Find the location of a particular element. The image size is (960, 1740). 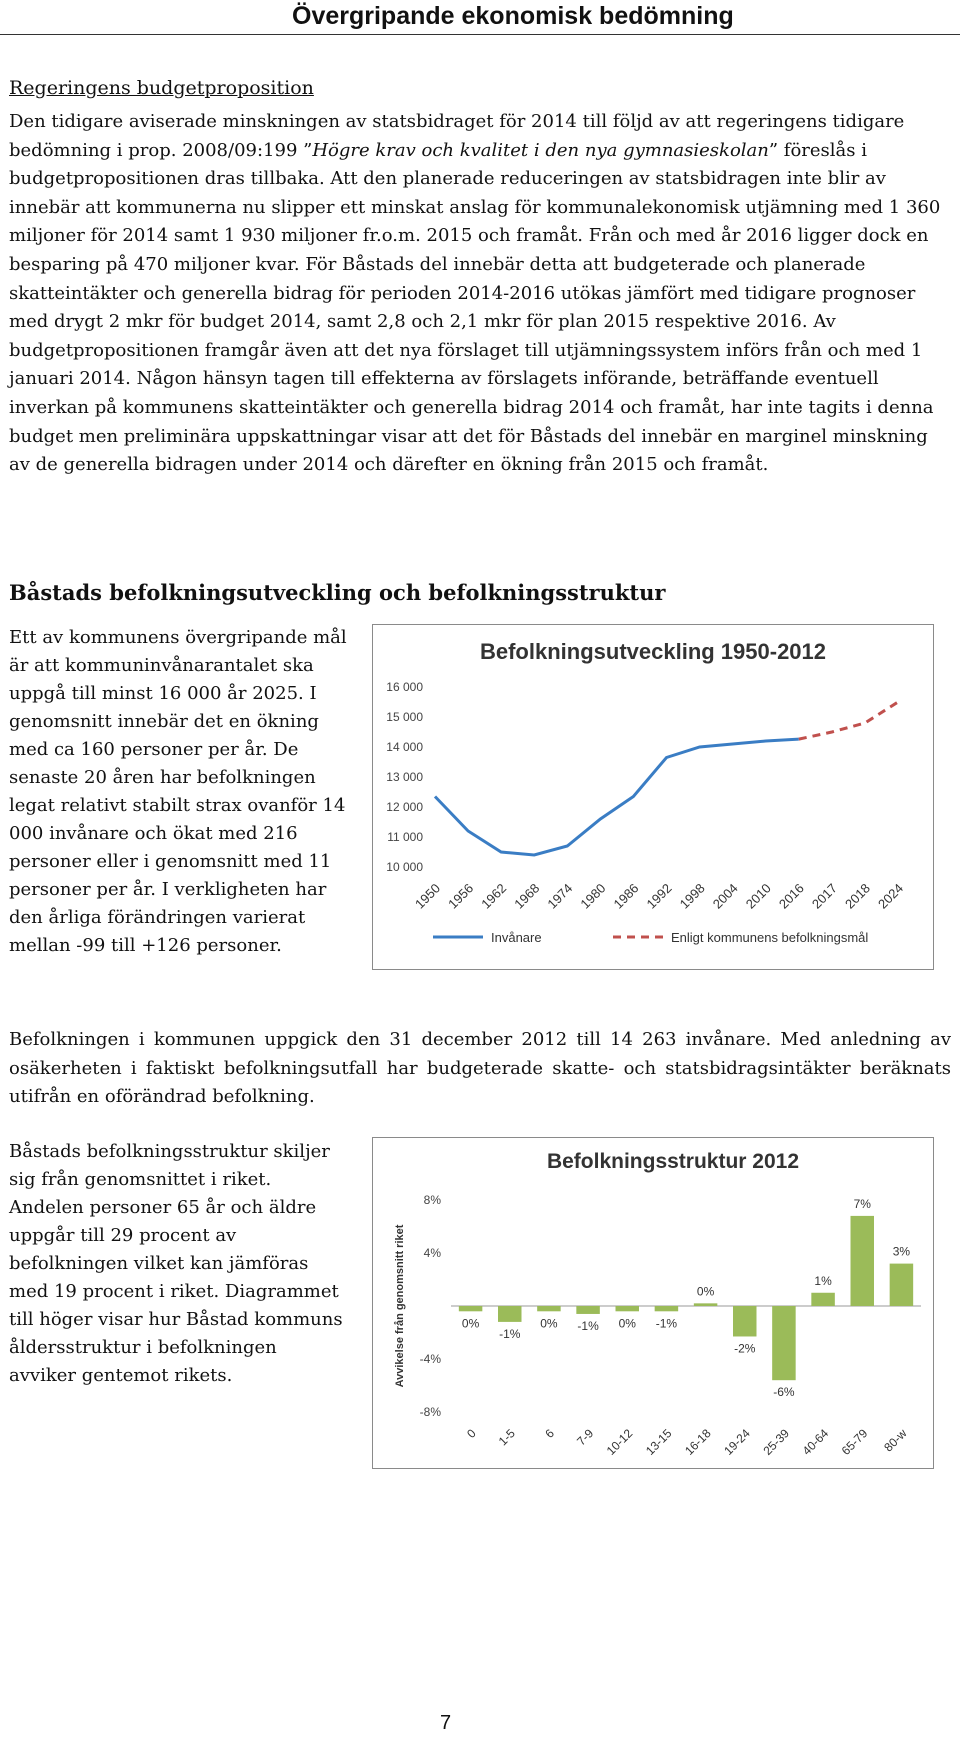

x-tick-label: 2010 is located at coordinates (758, 896).